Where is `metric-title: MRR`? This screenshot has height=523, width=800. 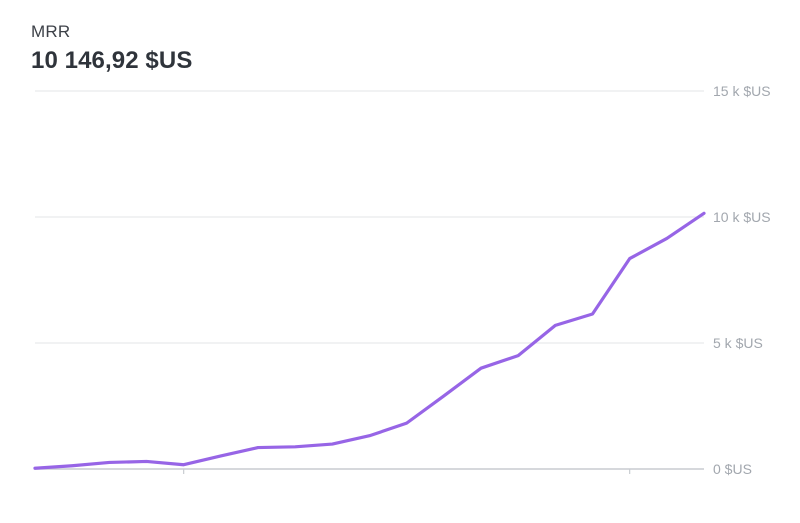 metric-title: MRR is located at coordinates (51, 31).